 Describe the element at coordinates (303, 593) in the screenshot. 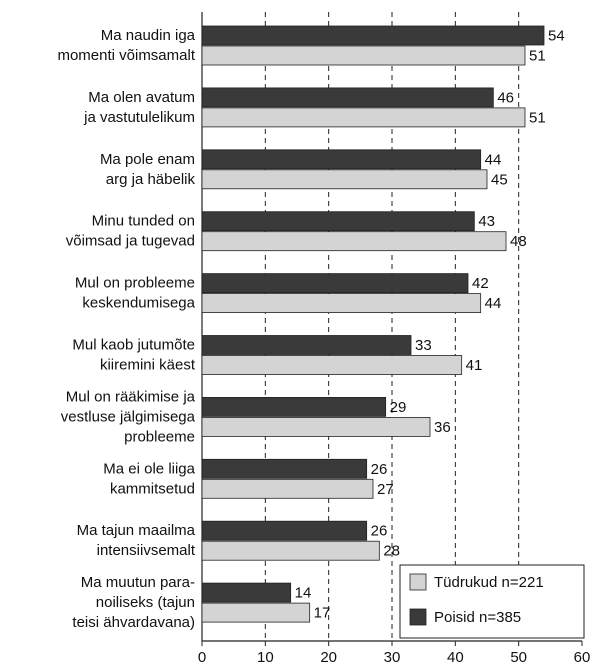

I see `value-label: 14` at that location.